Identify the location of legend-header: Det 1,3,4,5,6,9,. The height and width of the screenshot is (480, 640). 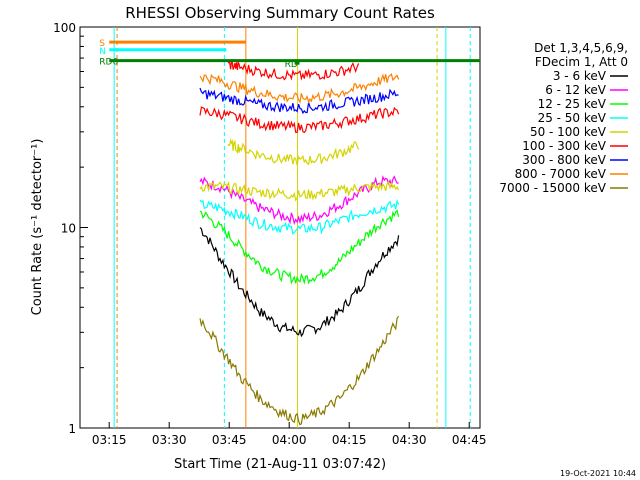
(581, 48).